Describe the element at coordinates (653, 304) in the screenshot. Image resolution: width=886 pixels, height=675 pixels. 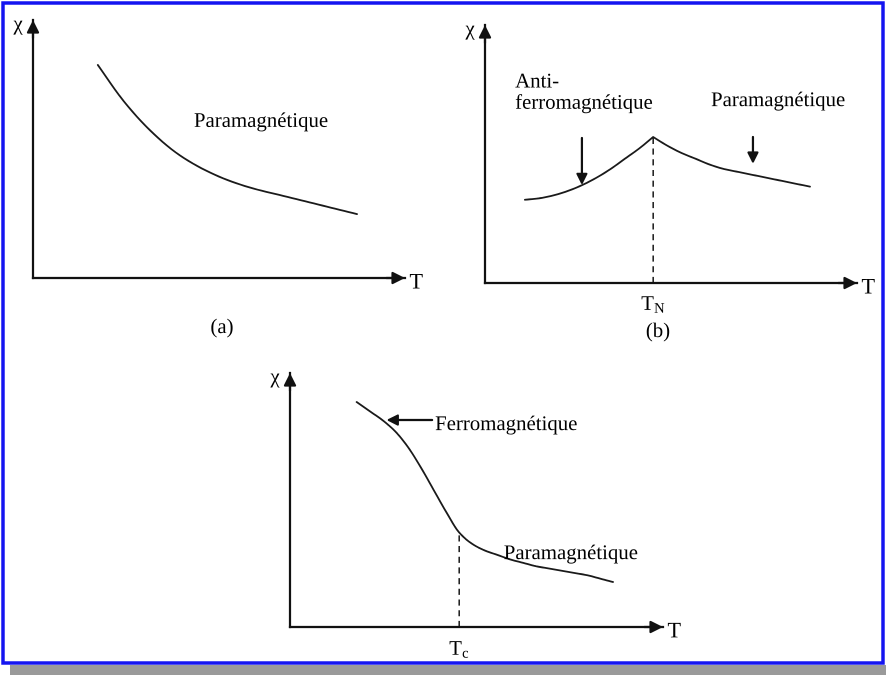
I see `text: T$_{N}$` at that location.